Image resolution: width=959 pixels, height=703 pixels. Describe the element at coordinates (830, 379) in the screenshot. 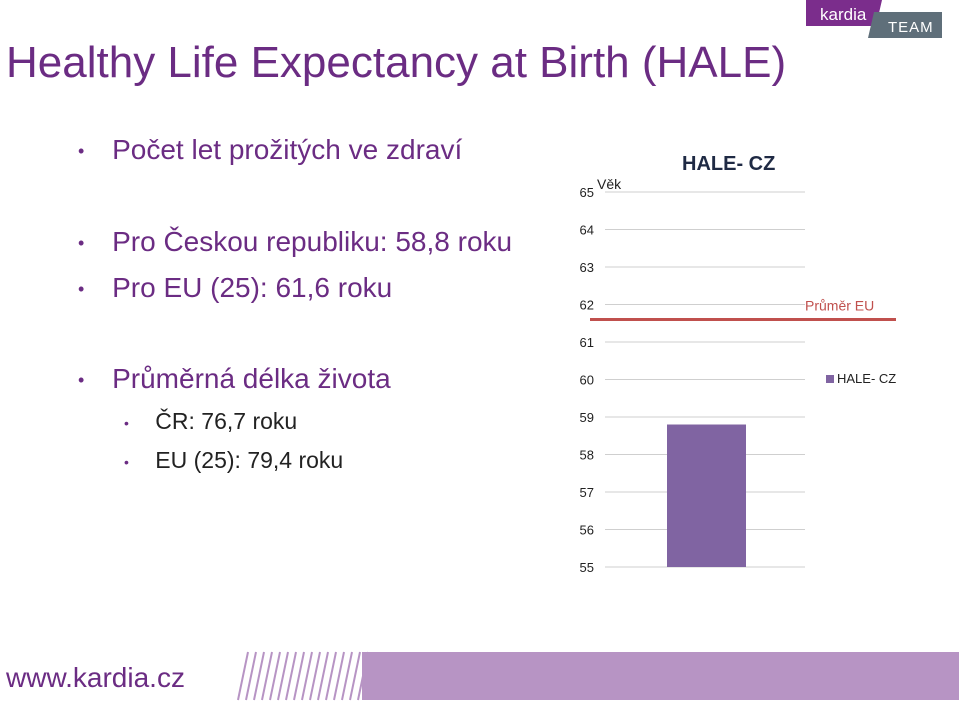

I see `legend-swatch` at that location.